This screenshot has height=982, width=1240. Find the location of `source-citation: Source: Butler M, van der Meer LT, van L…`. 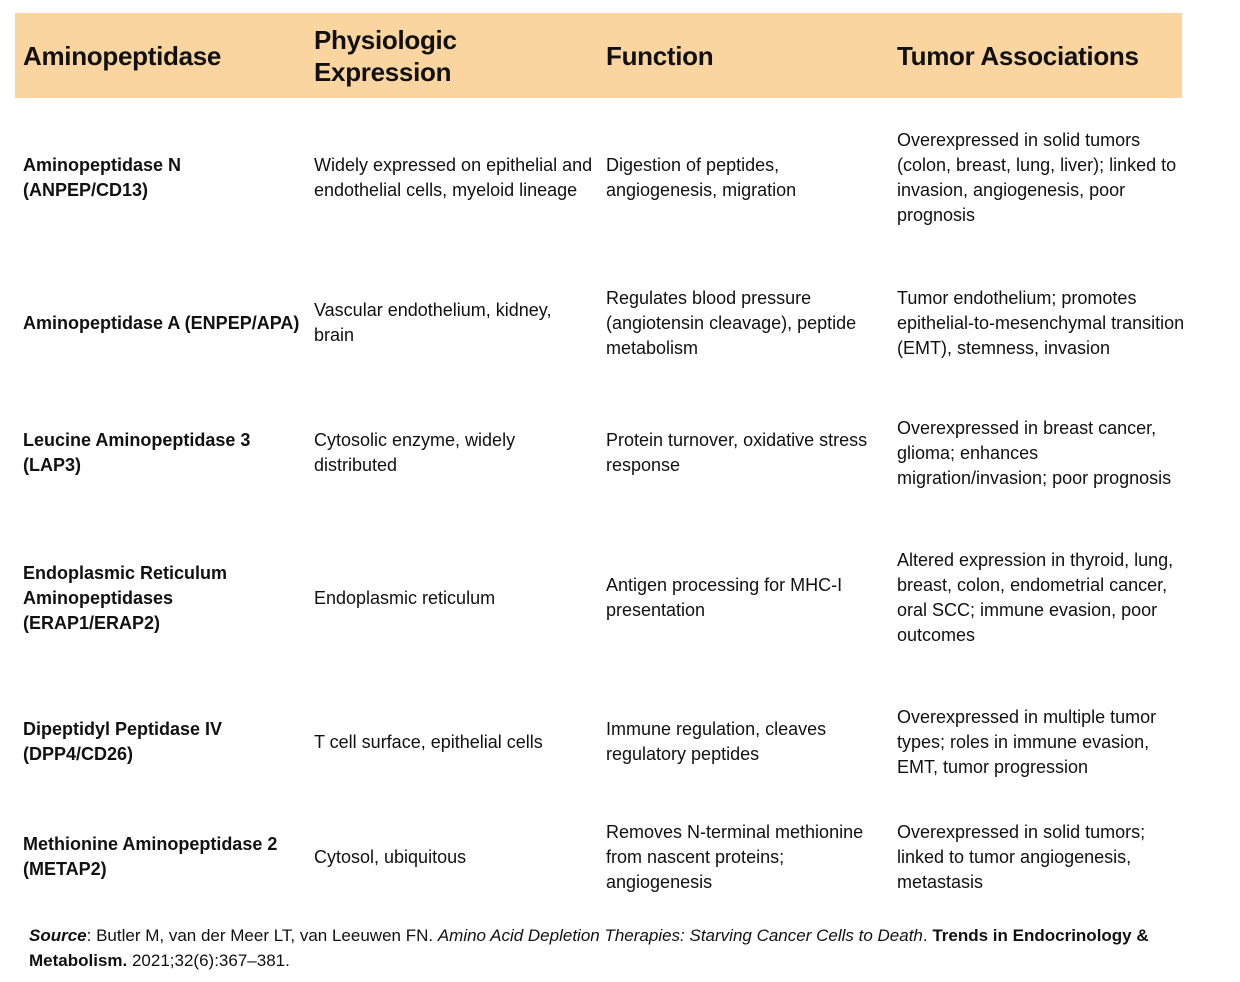

source-citation: Source: Butler M, van der Meer LT, van L… is located at coordinates (624, 948).